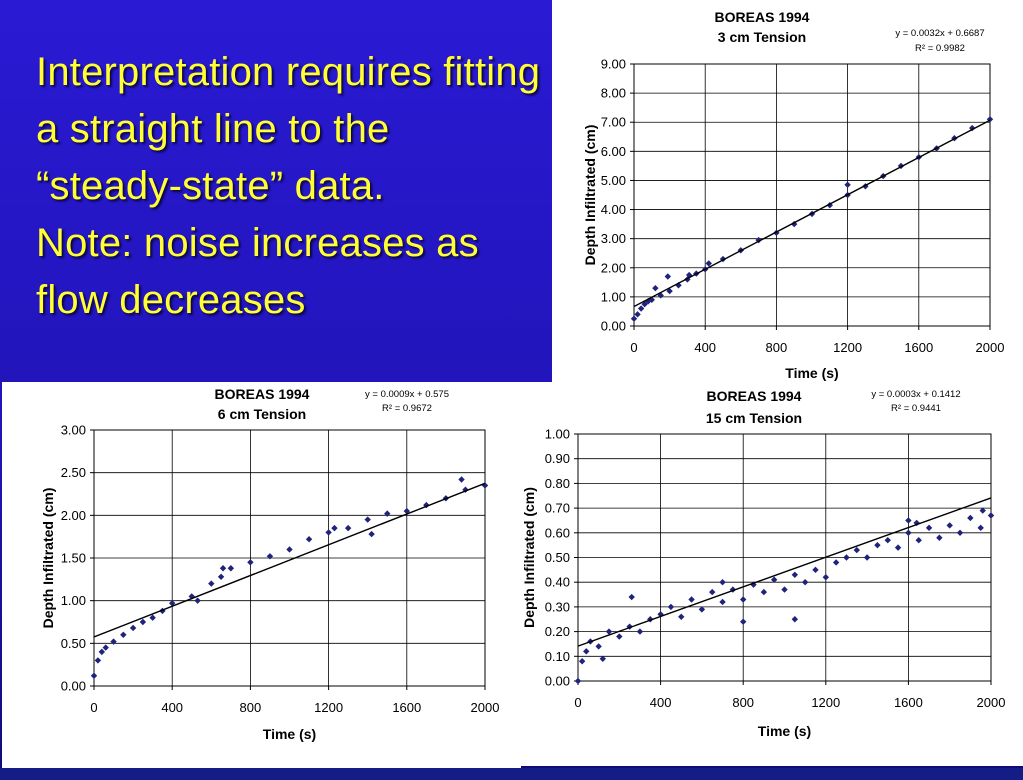 The height and width of the screenshot is (780, 1023). What do you see at coordinates (257, 271) in the screenshot?
I see `slide-line-2: Note: noise increases as flow decreases` at bounding box center [257, 271].